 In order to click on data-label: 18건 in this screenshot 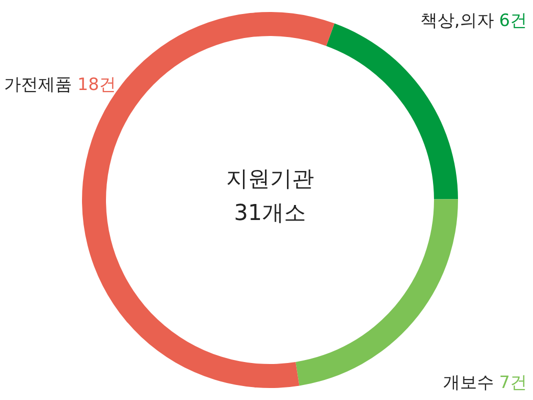, I will do `click(96, 85)`.